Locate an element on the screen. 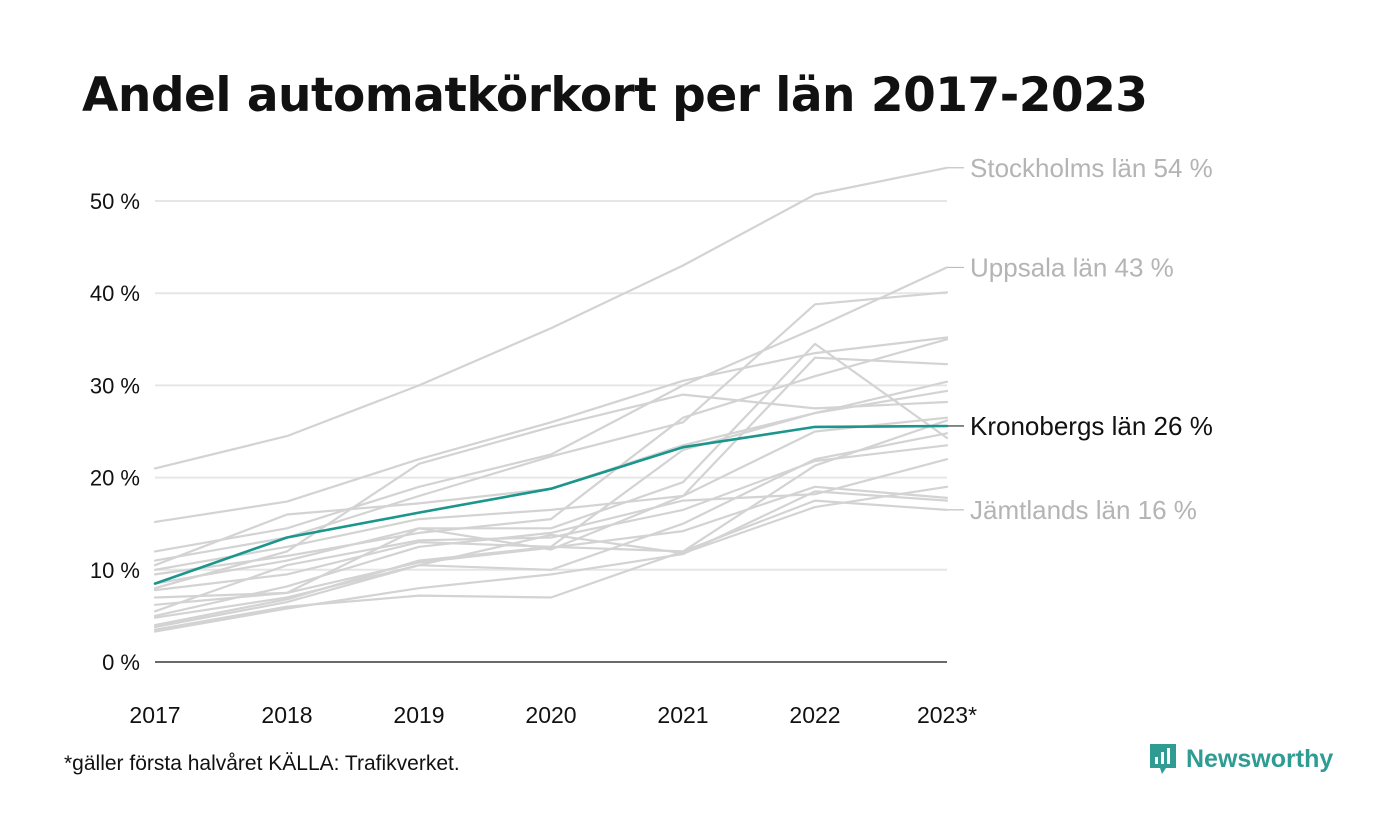 The image size is (1400, 840). y-axis-tick-labels: 0 % 10 % 20 % 30 % 40 % 50 % is located at coordinates (115, 432).